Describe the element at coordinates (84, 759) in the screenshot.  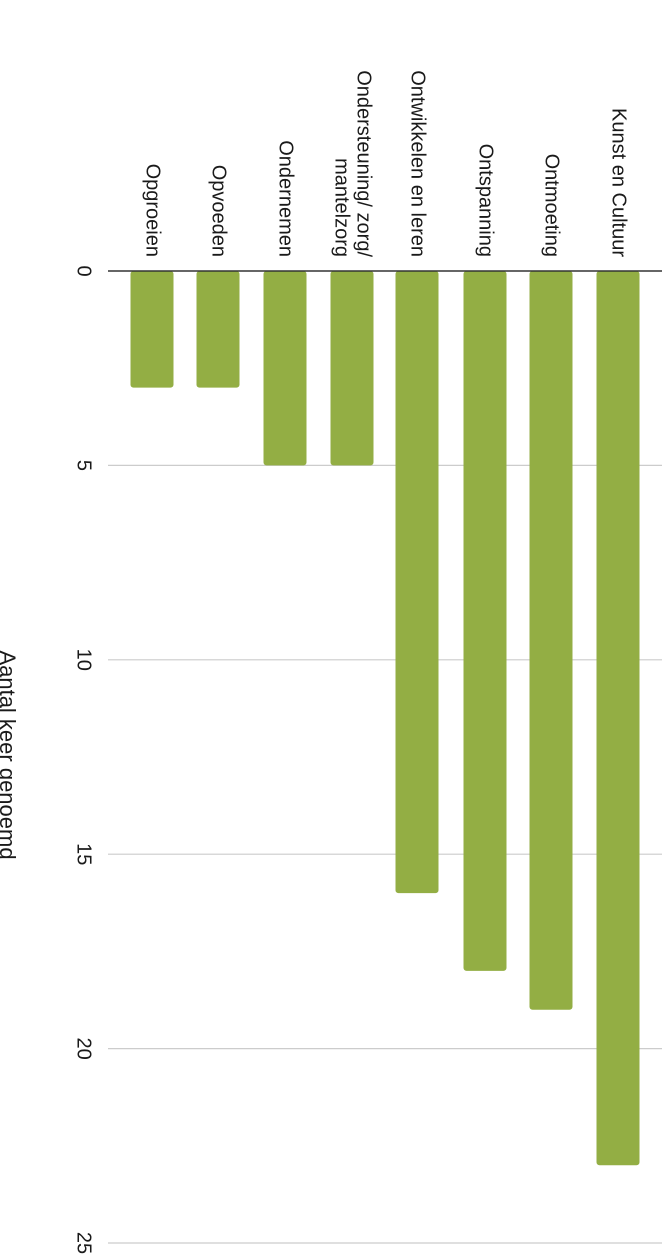
I see `y-tick-labels: 0 5 10 15 20 25` at that location.